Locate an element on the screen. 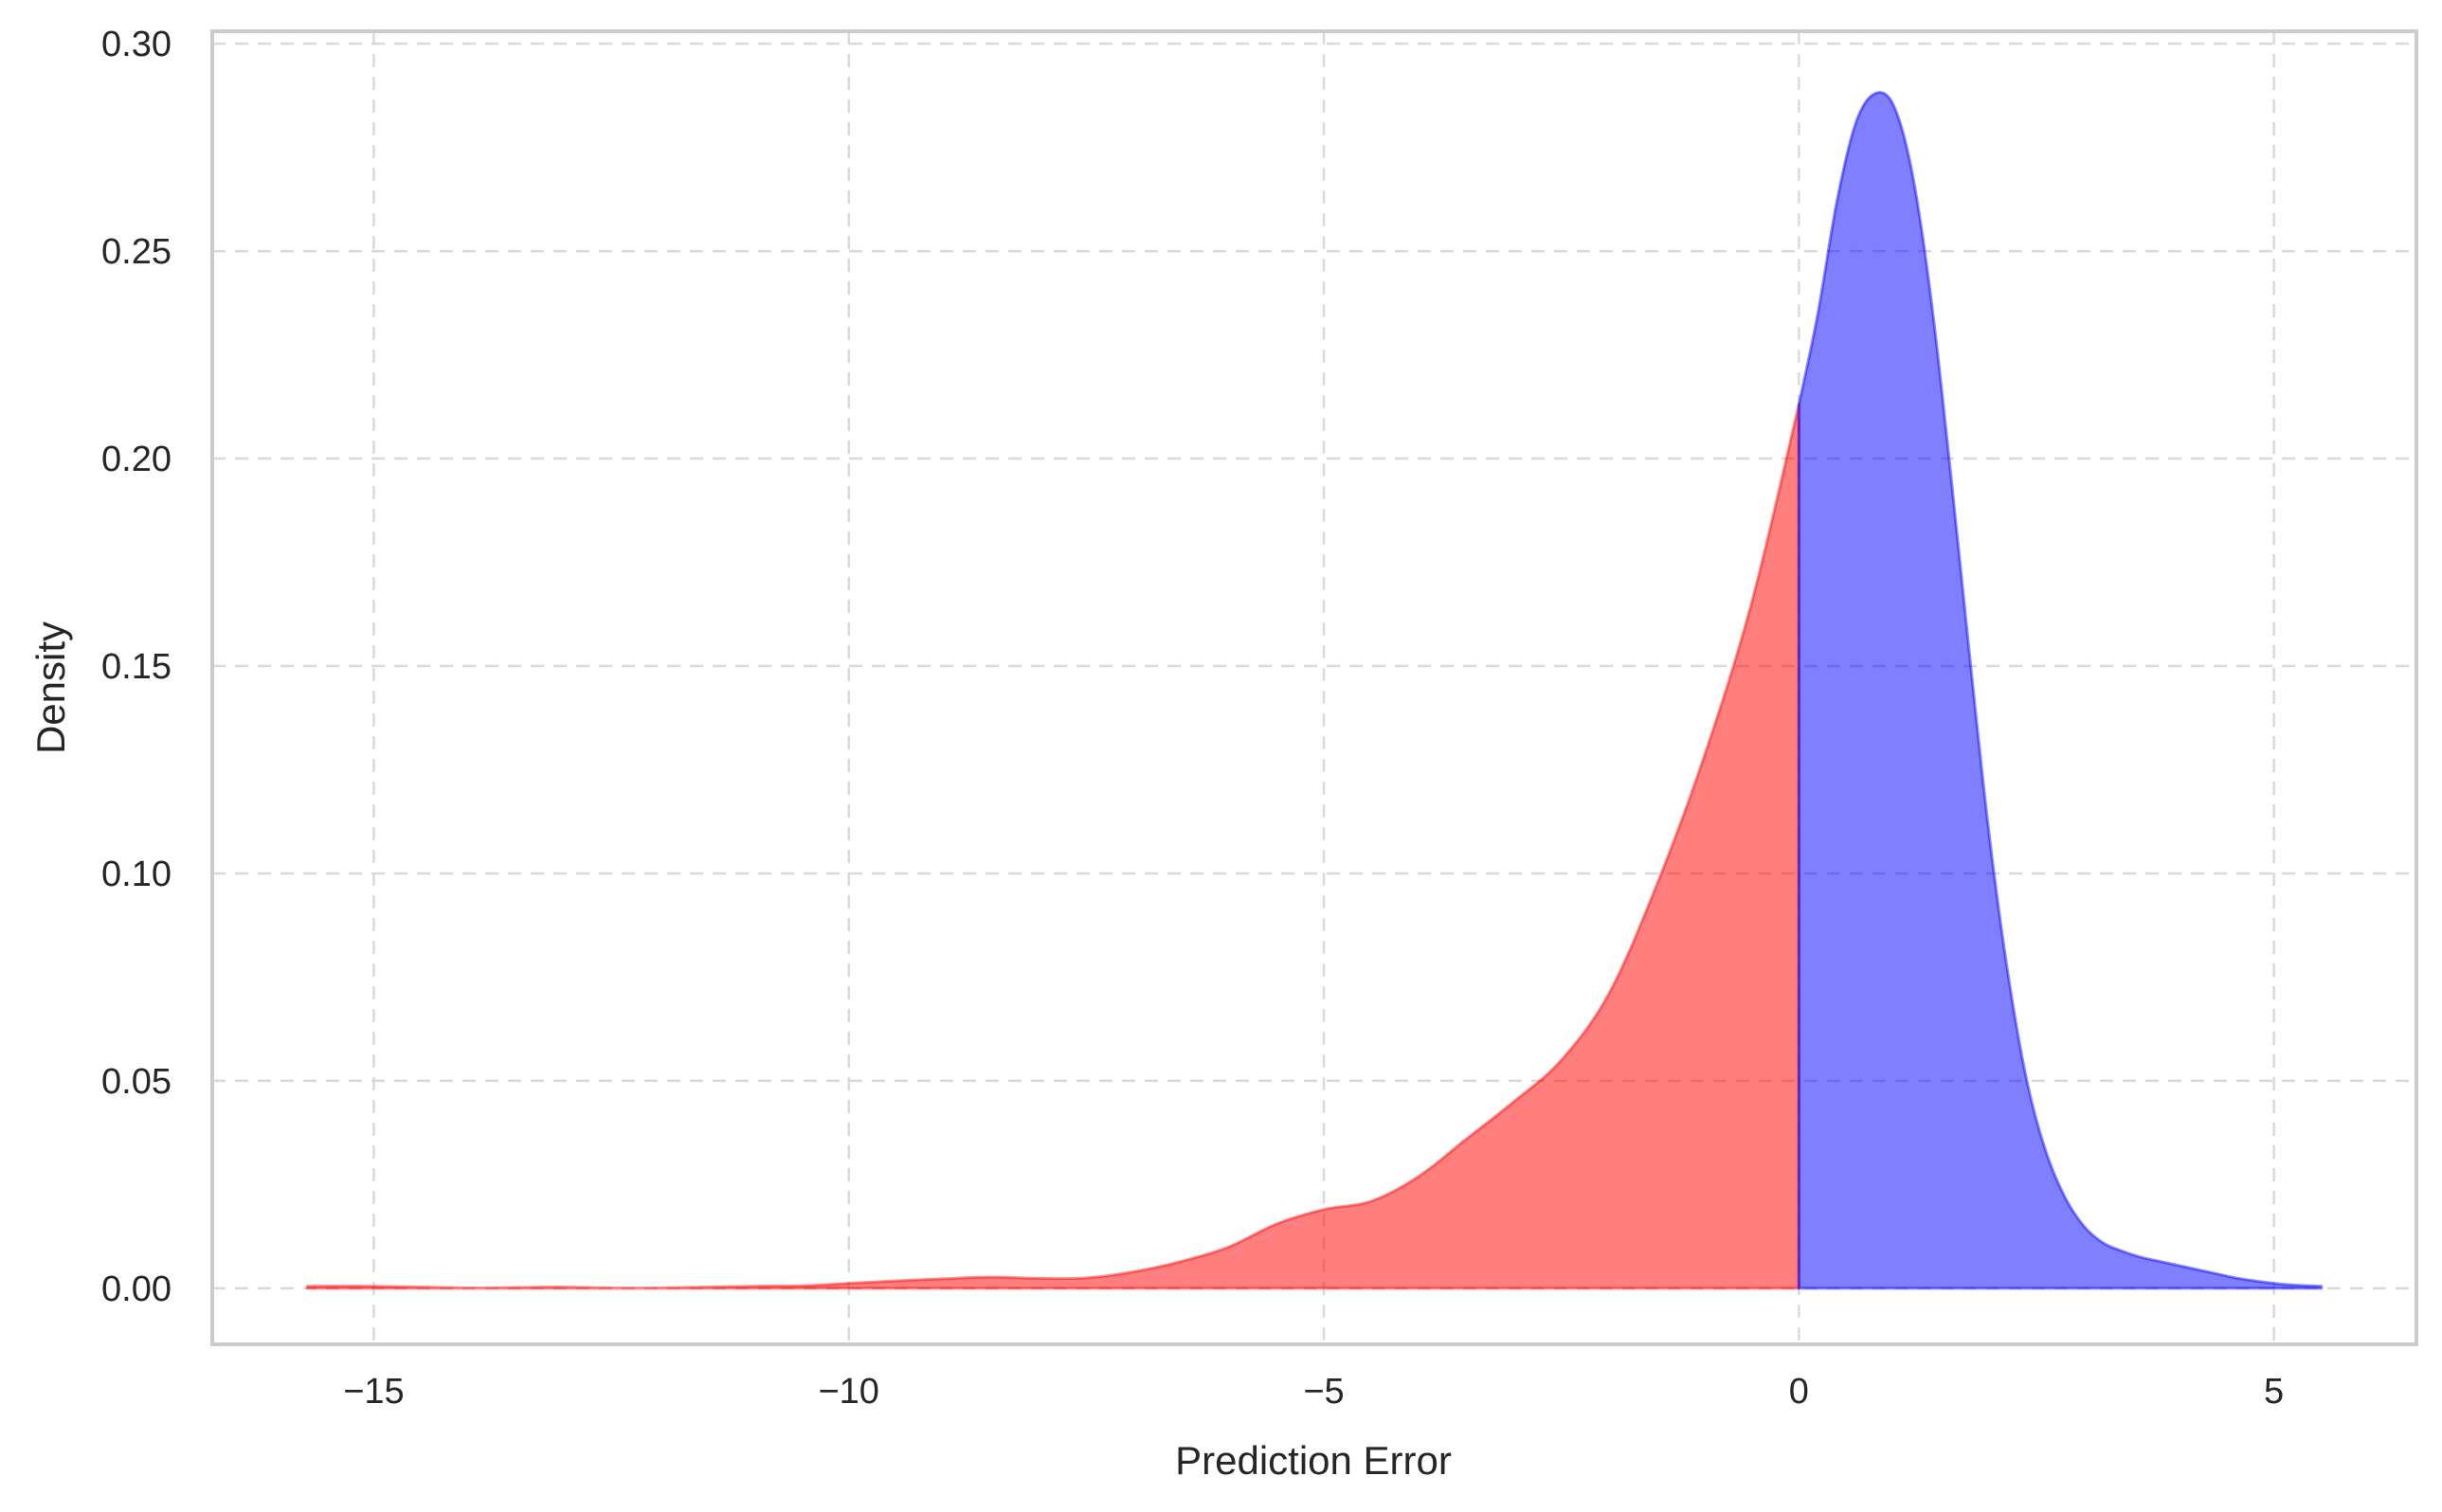  y-tick-label: 0.10 is located at coordinates (136, 874).